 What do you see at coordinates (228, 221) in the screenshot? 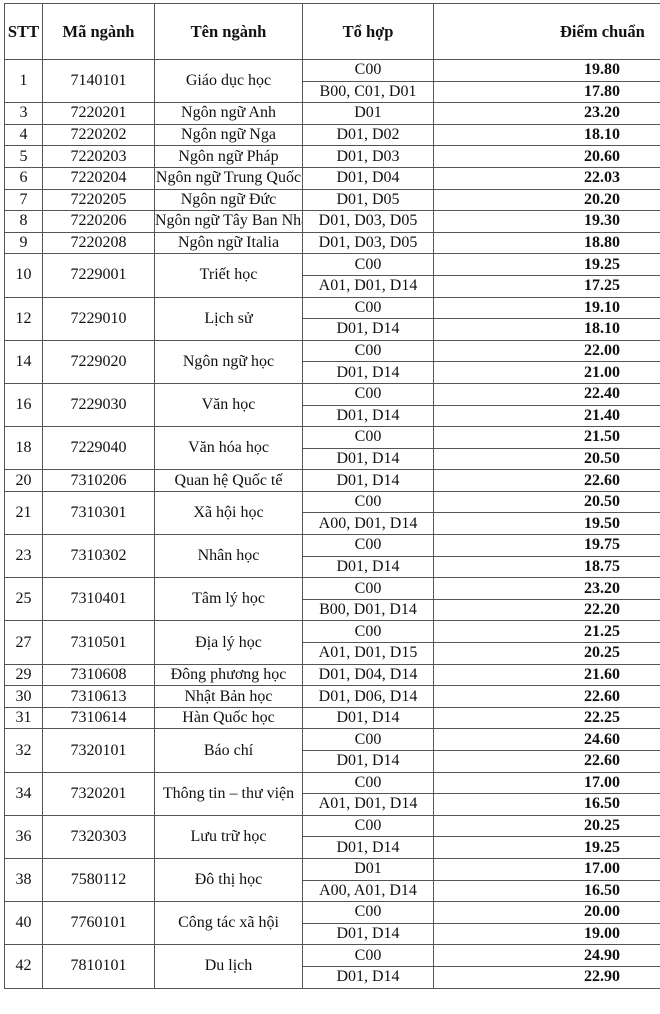
I see `cell-name: Ngôn ngữ Tây Ban Nha` at bounding box center [228, 221].